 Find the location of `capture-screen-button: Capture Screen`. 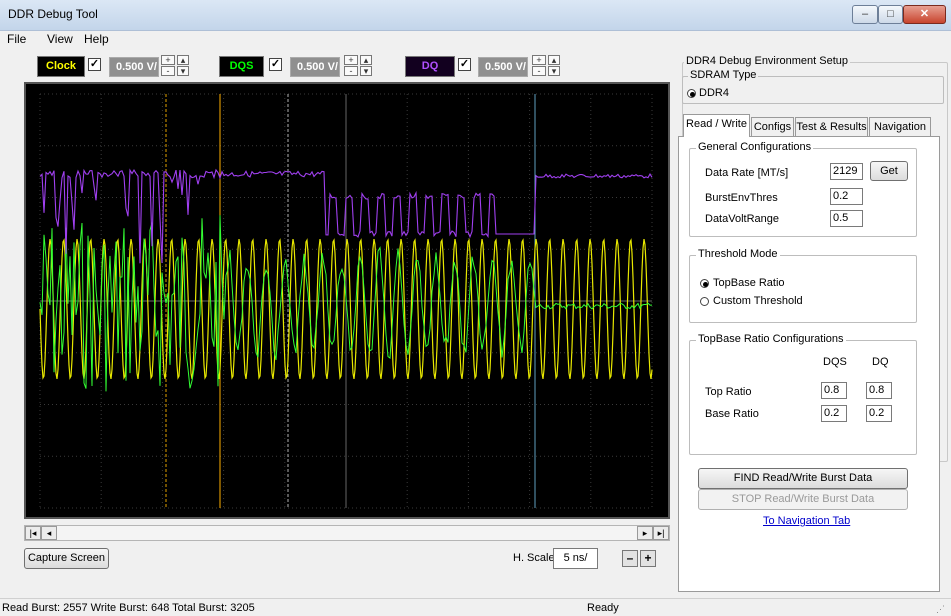

capture-screen-button: Capture Screen is located at coordinates (66, 558).